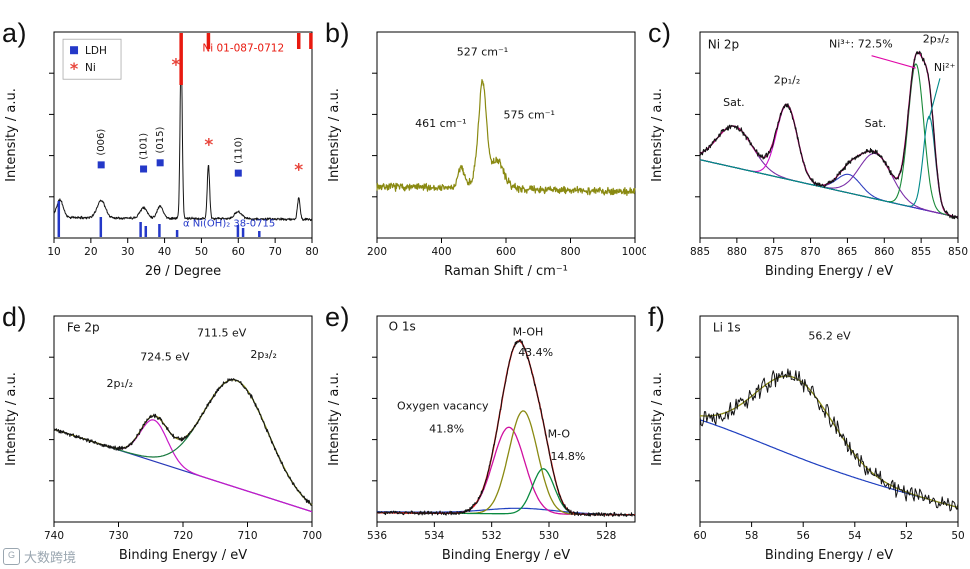 Image resolution: width=970 pixels, height=569 pixels. Describe the element at coordinates (15, 33) in the screenshot. I see `panel-a-letter: a)` at that location.